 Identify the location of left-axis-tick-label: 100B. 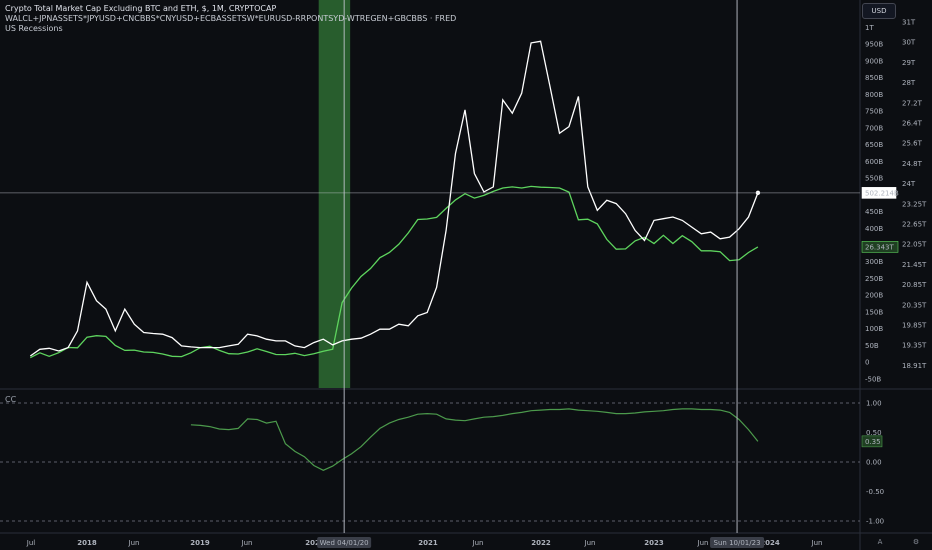
(874, 329).